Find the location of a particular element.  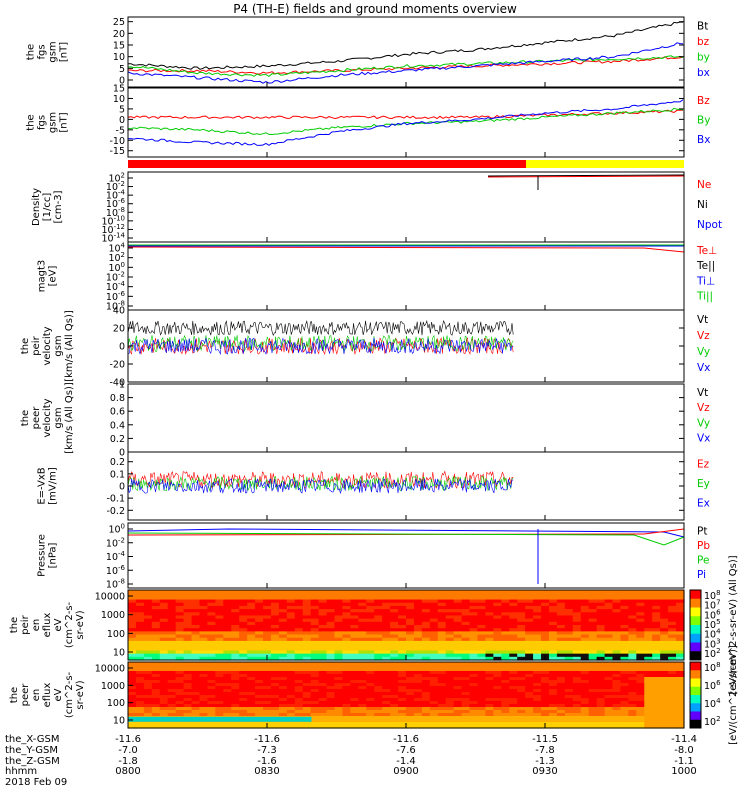

footer-value: -1.3 is located at coordinates (545, 761).